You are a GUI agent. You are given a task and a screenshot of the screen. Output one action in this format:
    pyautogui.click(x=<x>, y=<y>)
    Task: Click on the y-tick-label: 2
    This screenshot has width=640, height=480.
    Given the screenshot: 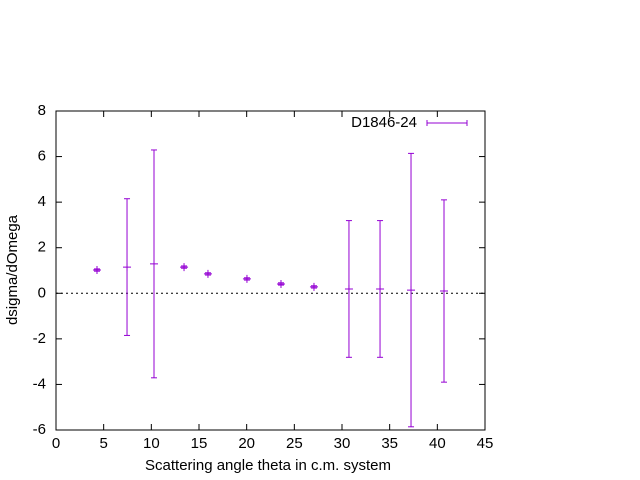 What is the action you would take?
    pyautogui.click(x=42, y=247)
    